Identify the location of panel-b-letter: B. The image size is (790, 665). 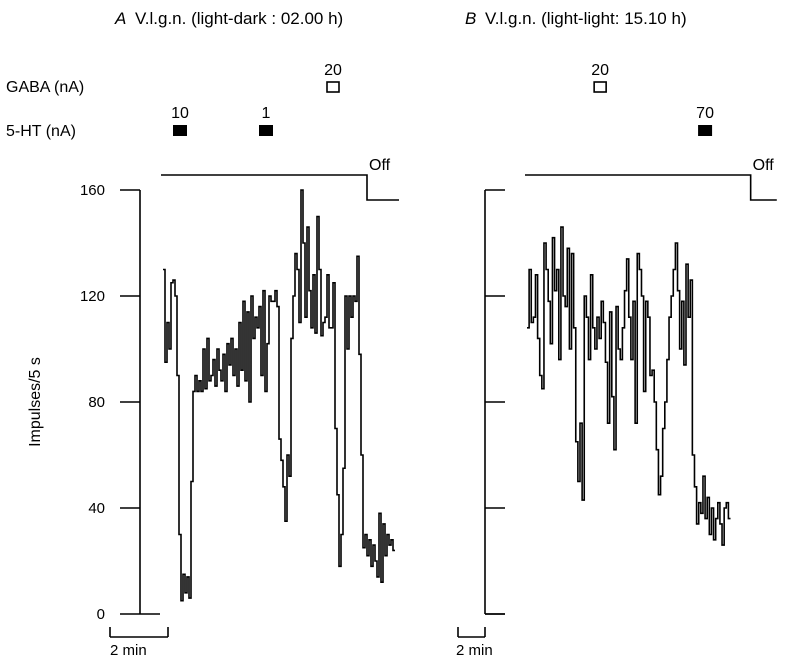
(470, 18).